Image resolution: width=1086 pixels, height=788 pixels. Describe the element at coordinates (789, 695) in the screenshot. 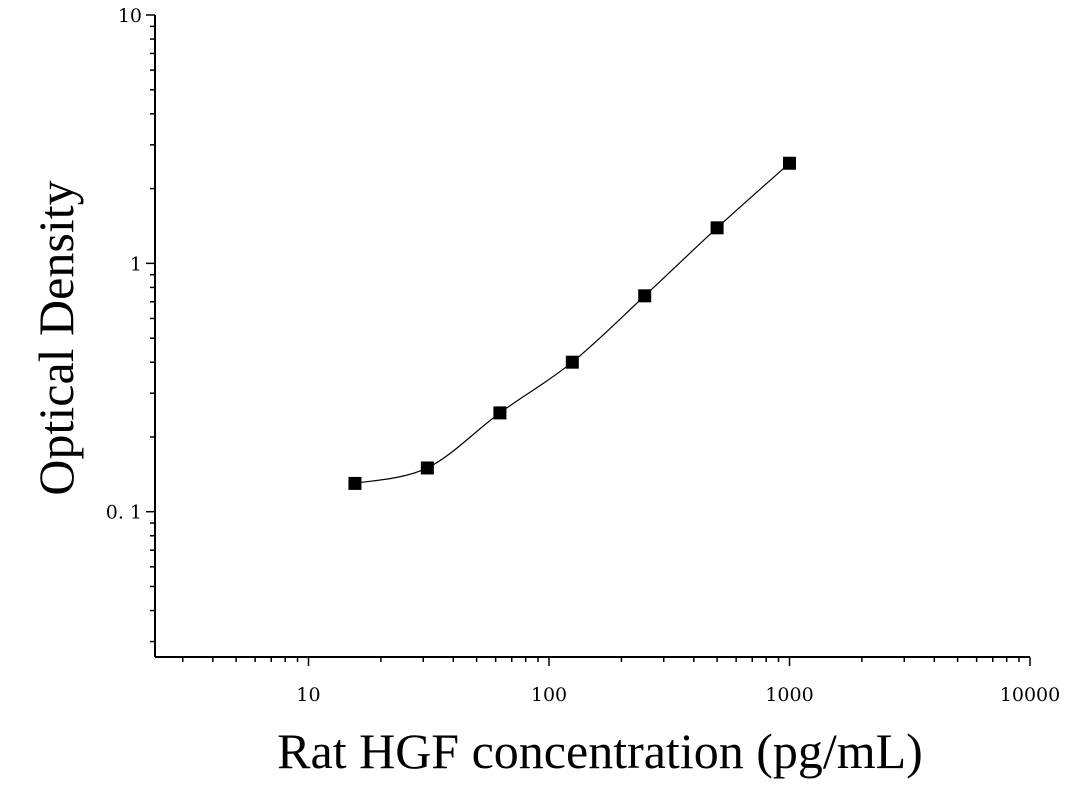

I see `x-tick-label: 1000` at that location.